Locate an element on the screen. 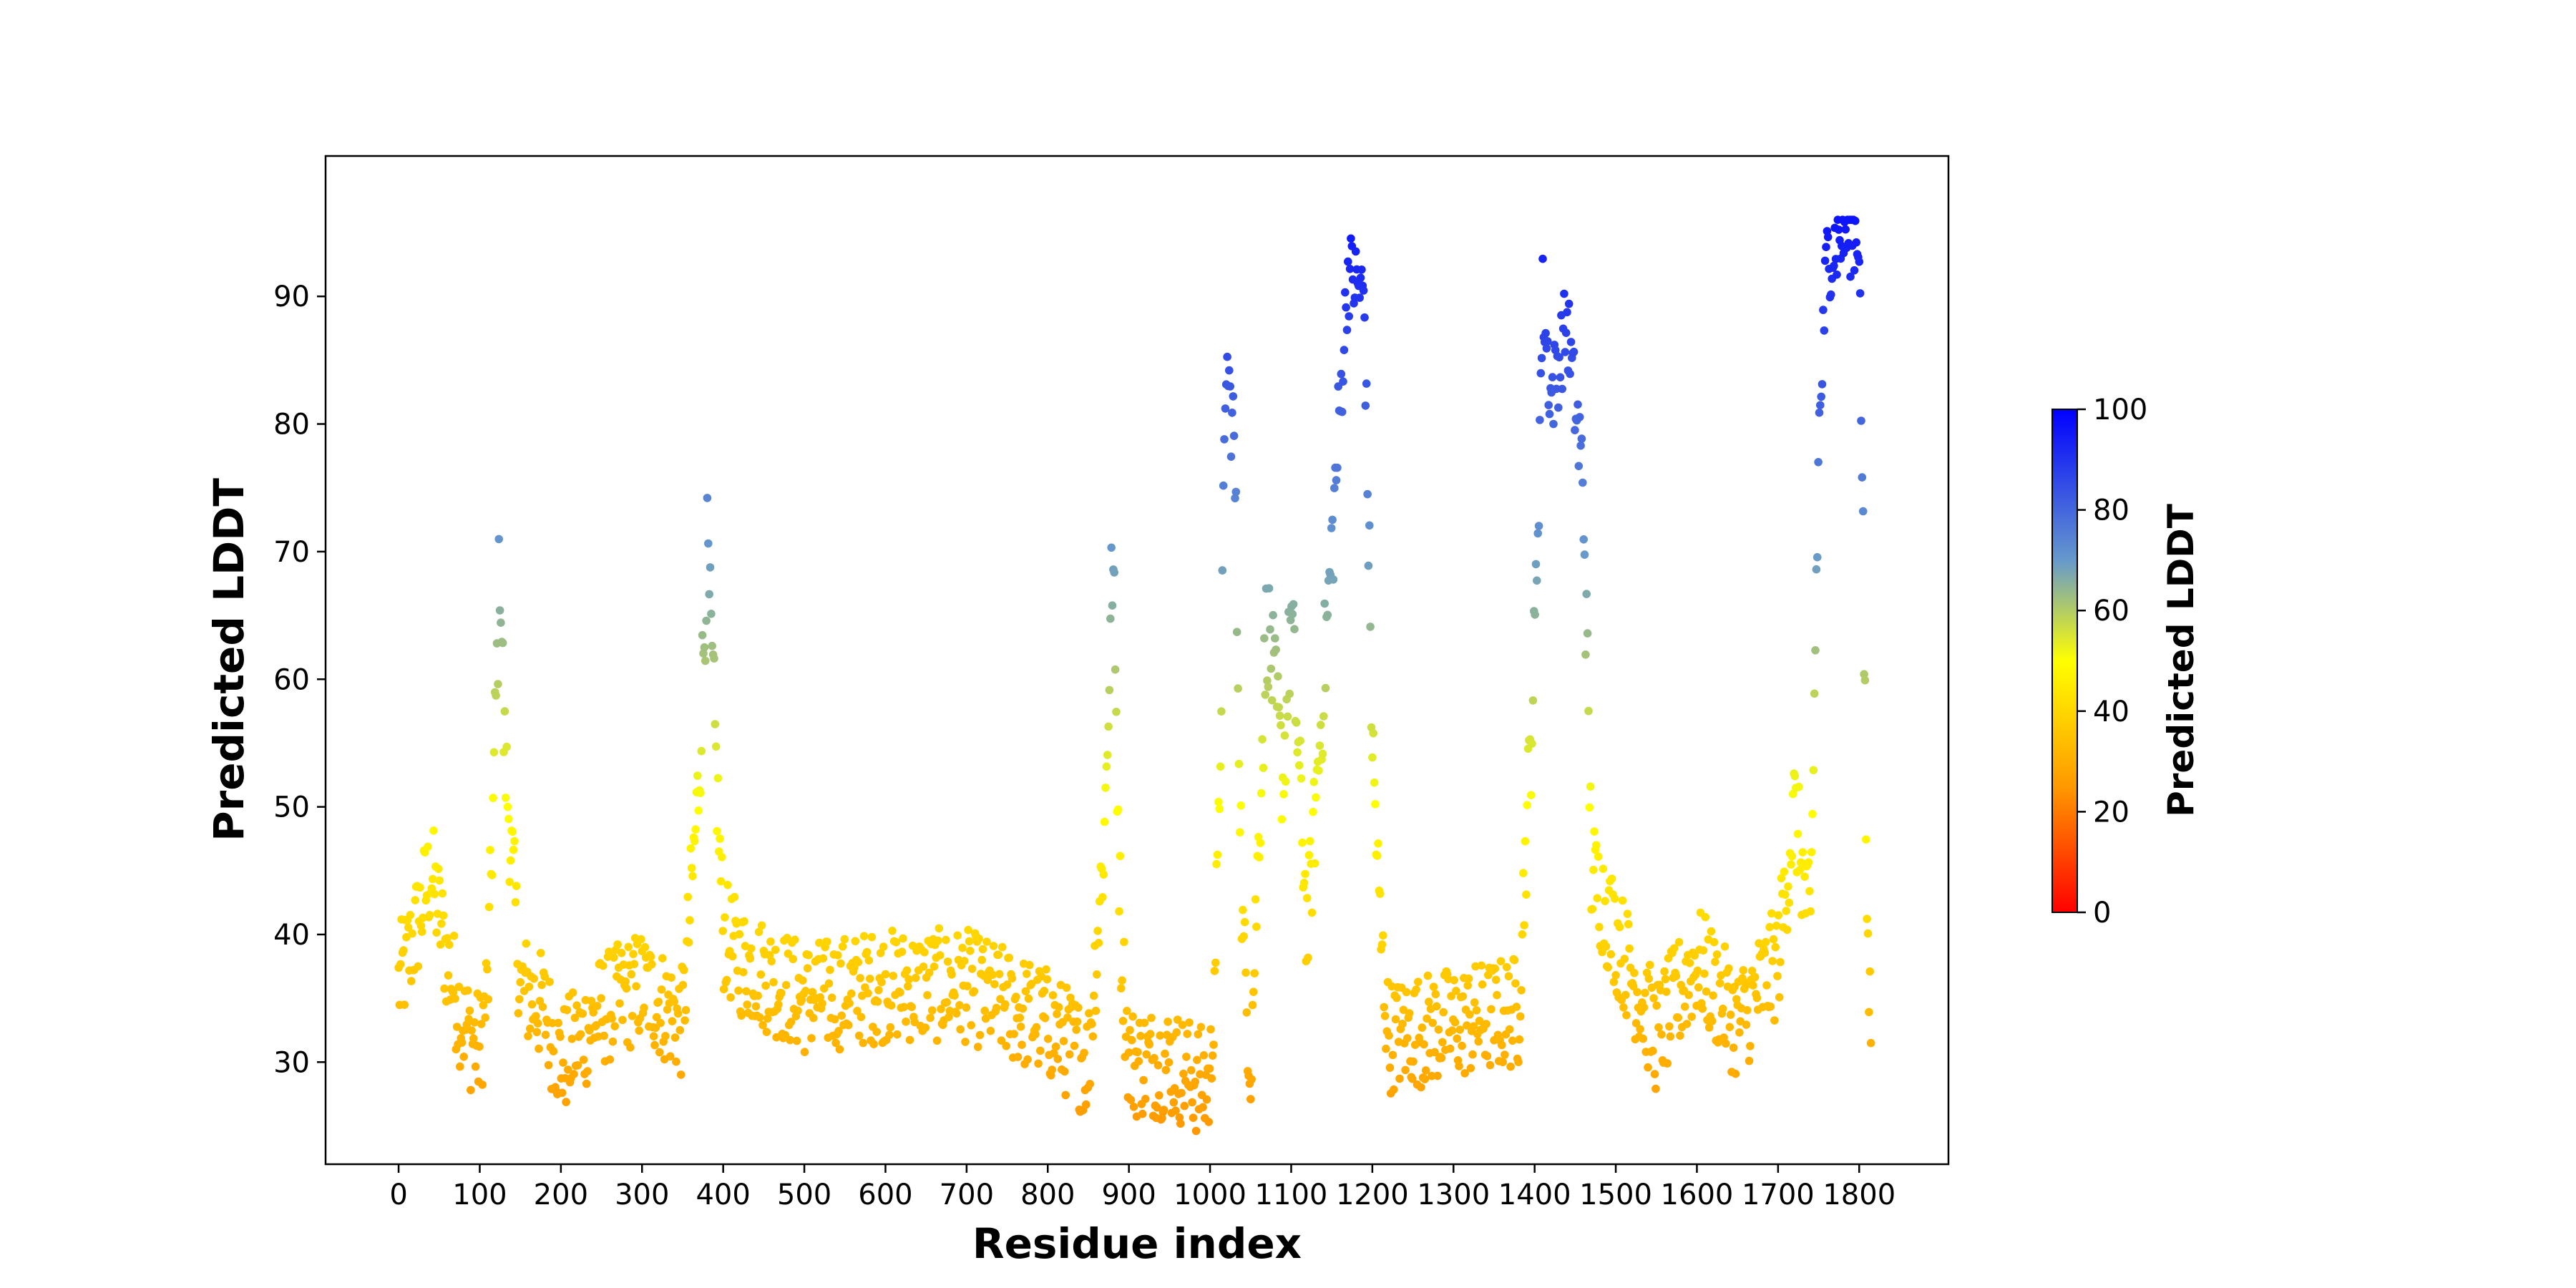  x-tick-label: 1000 is located at coordinates (1210, 1195).